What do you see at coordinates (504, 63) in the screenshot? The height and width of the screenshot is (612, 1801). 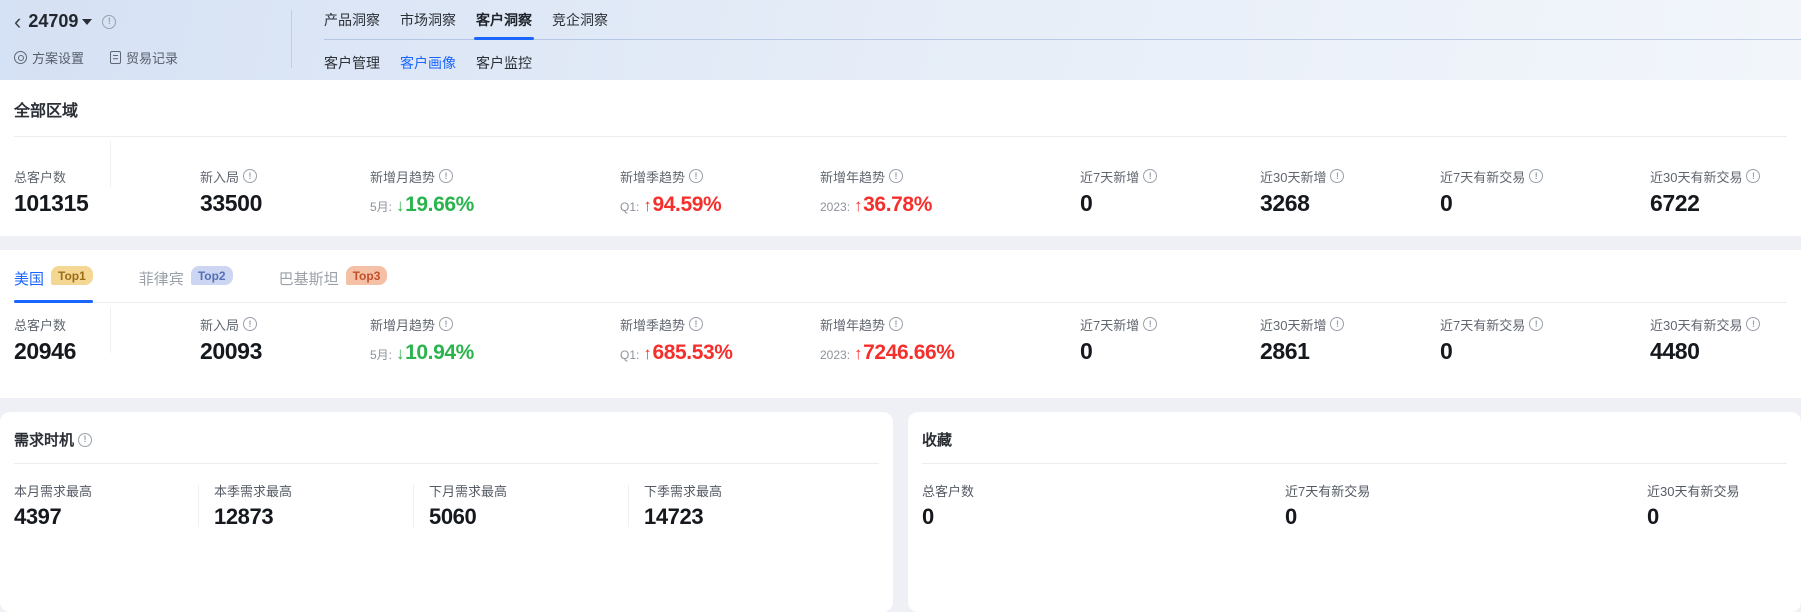 I see `subtab-客户监控: 客户监控` at bounding box center [504, 63].